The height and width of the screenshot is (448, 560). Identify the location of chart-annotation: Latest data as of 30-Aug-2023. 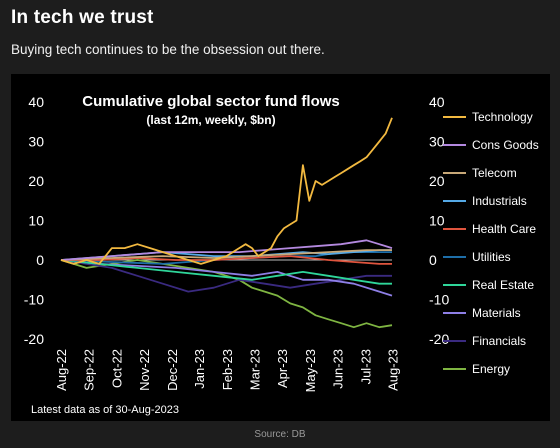
(105, 410).